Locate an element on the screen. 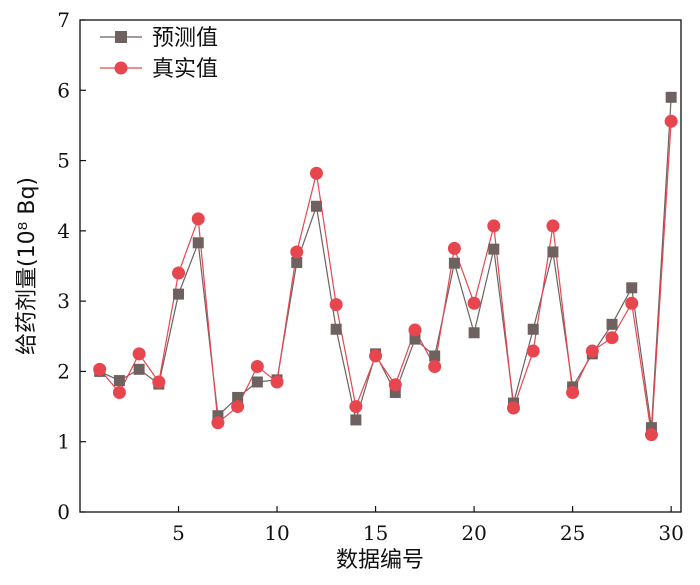  x-tick-label: 30 is located at coordinates (670, 533).